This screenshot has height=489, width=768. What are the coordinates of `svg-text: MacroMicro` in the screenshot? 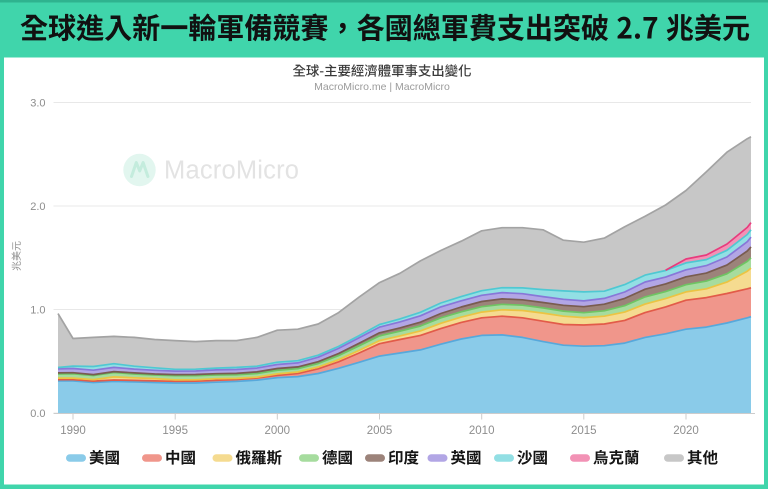 It's located at (231, 171).